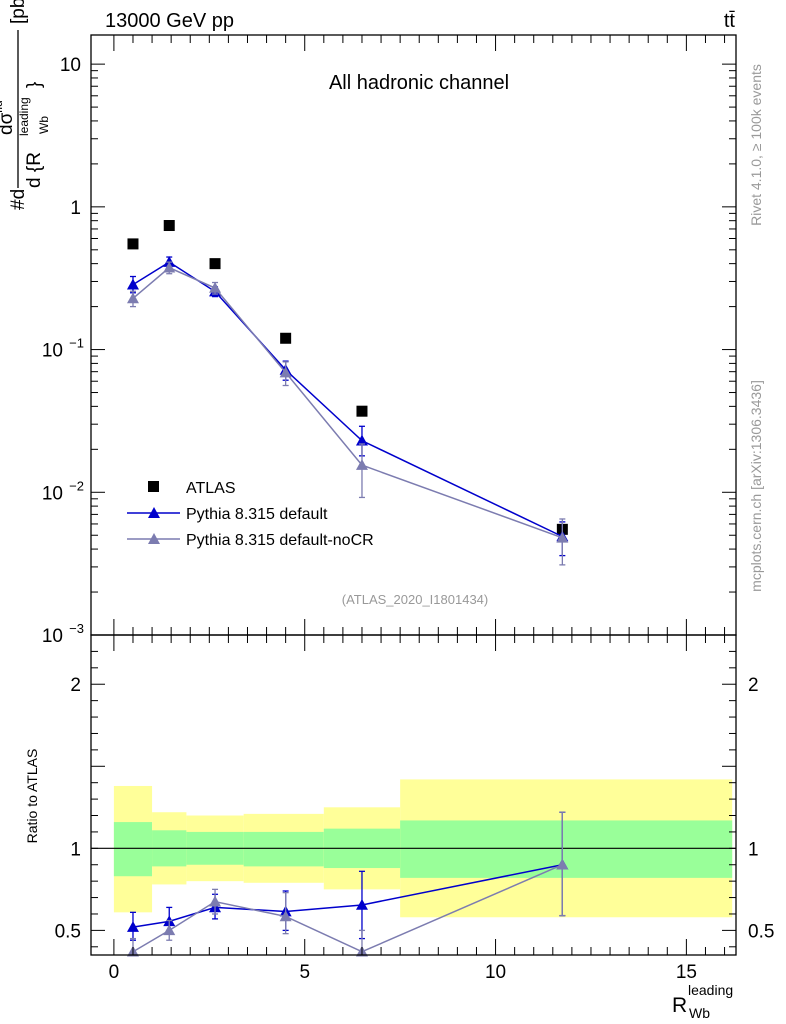 This screenshot has width=786, height=1024. What do you see at coordinates (70, 65) in the screenshot?
I see `main-ytick-label-4: 10` at bounding box center [70, 65].